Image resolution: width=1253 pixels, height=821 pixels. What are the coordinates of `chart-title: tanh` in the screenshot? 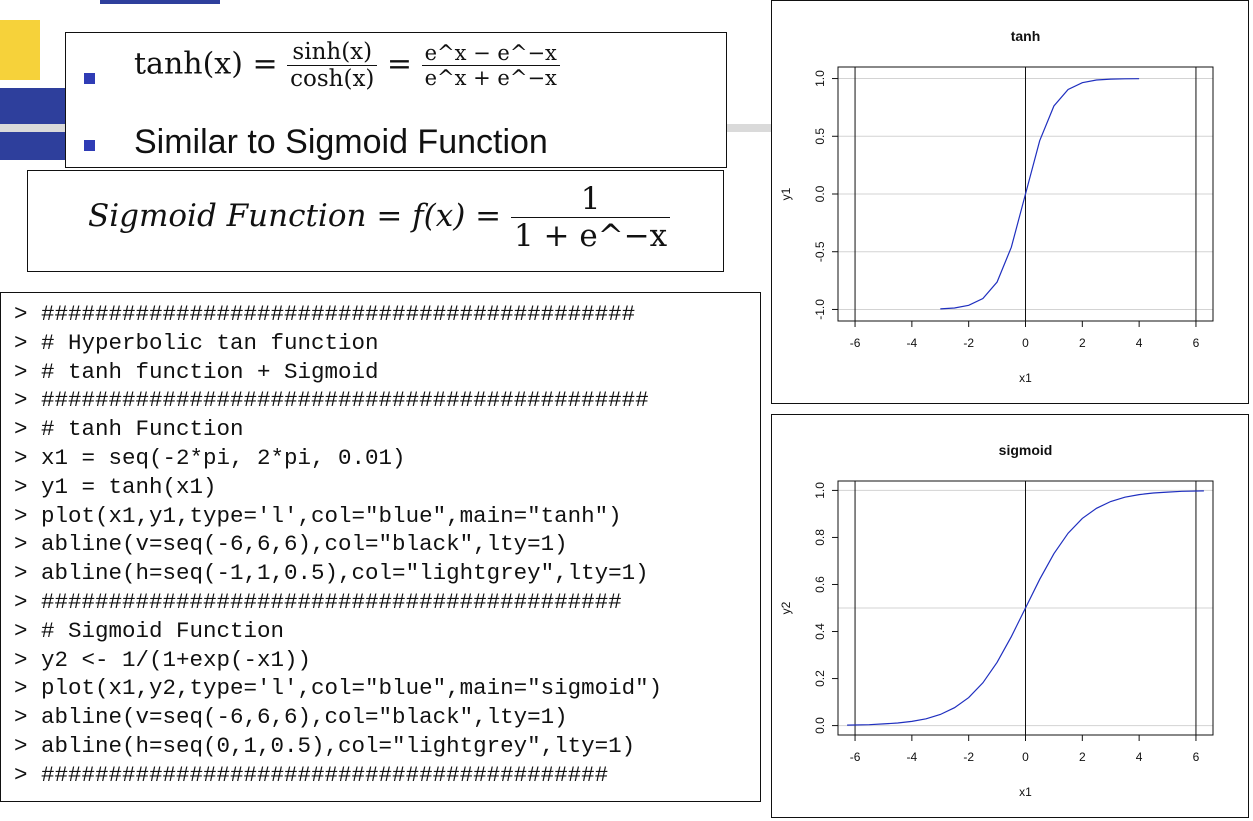 It's located at (1026, 36).